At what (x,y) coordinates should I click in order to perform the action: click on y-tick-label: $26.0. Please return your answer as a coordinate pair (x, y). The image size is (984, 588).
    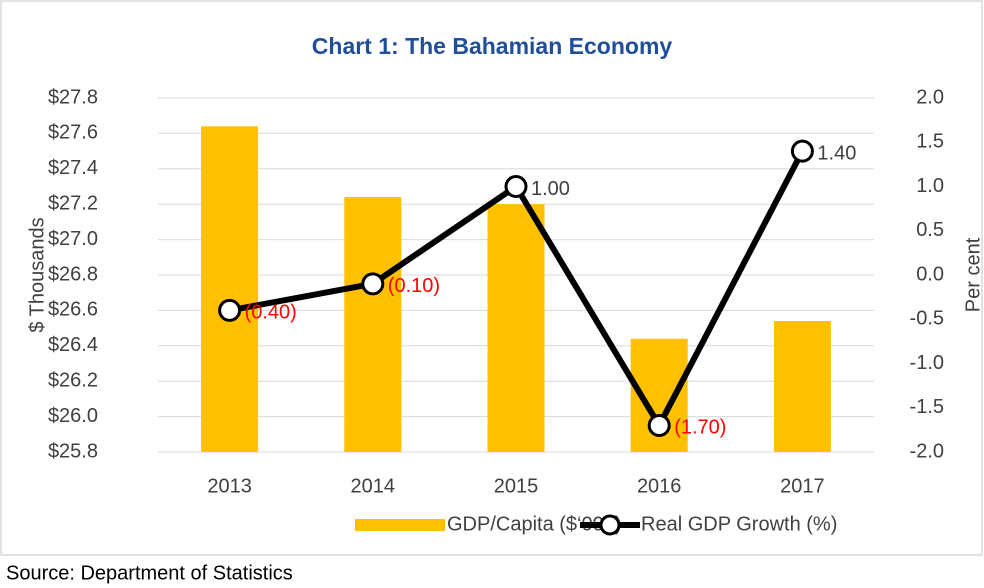
    Looking at the image, I should click on (73, 416).